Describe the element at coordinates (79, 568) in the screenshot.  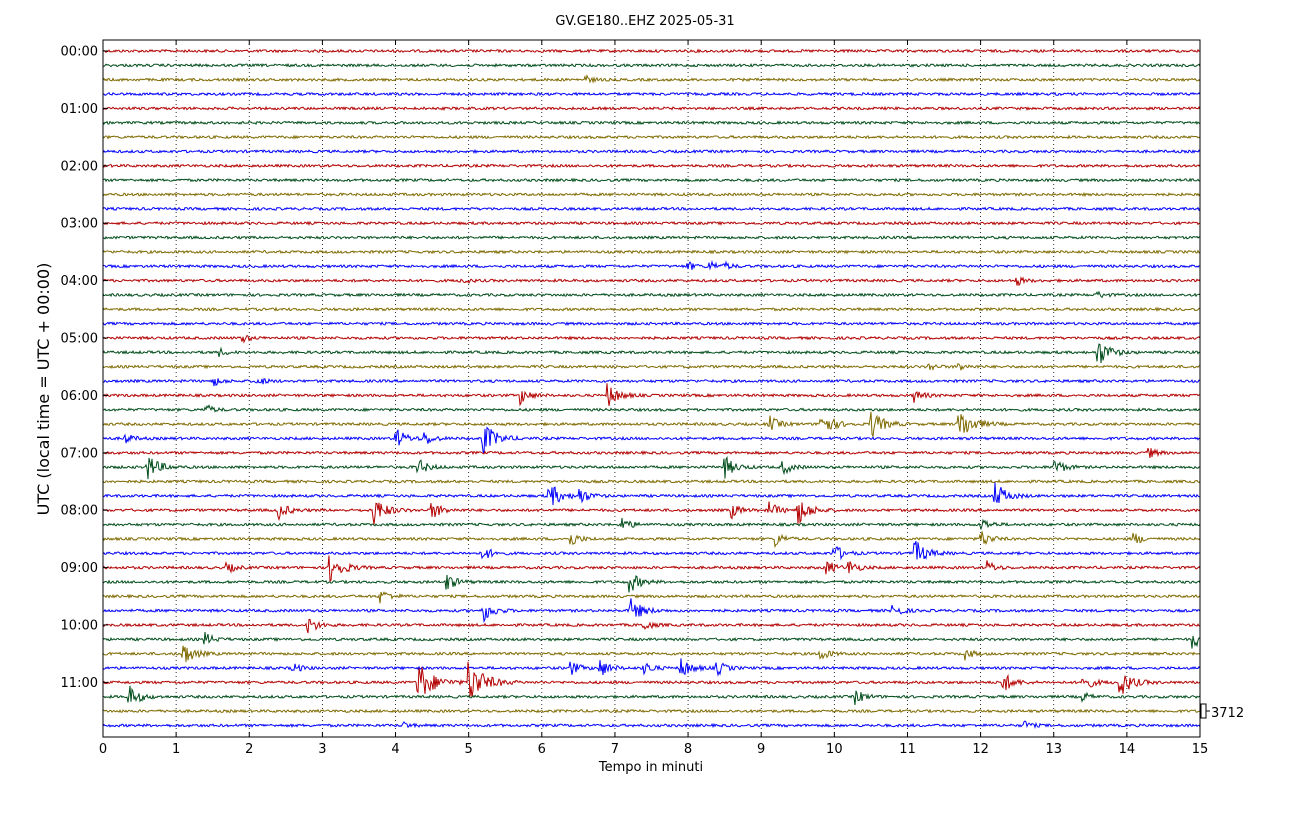
I see `y-tick-label: 09:00` at that location.